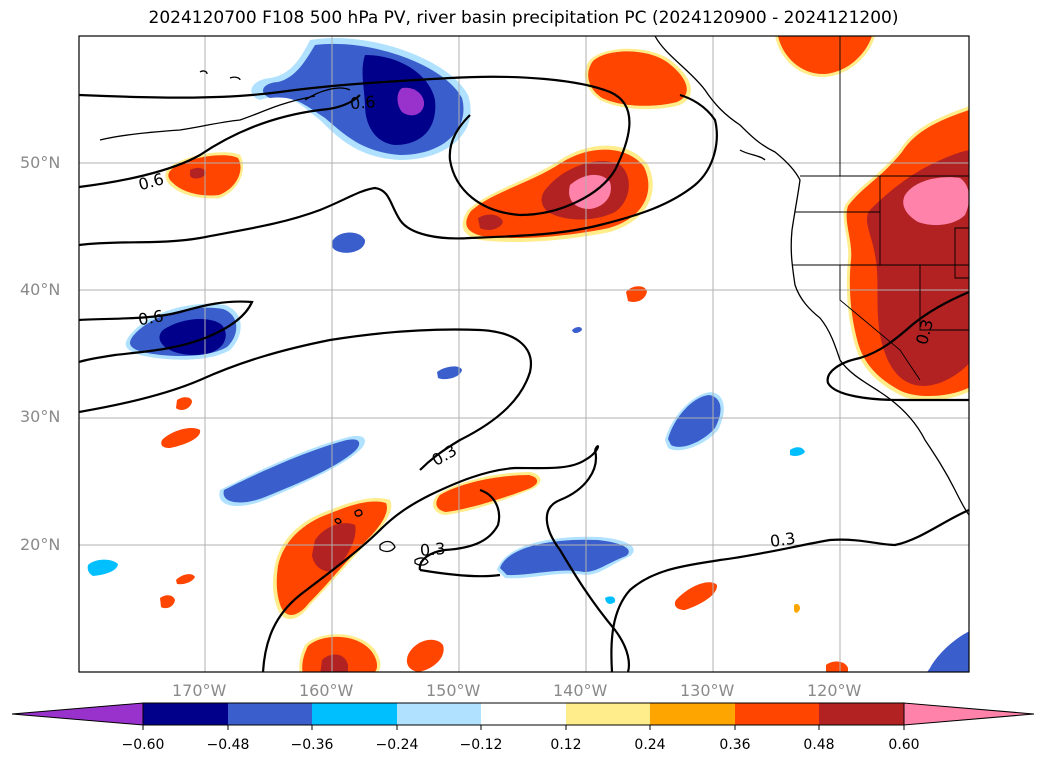 The height and width of the screenshot is (765, 1047). I want to click on colorbar-tick-7: 0.24, so click(650, 745).